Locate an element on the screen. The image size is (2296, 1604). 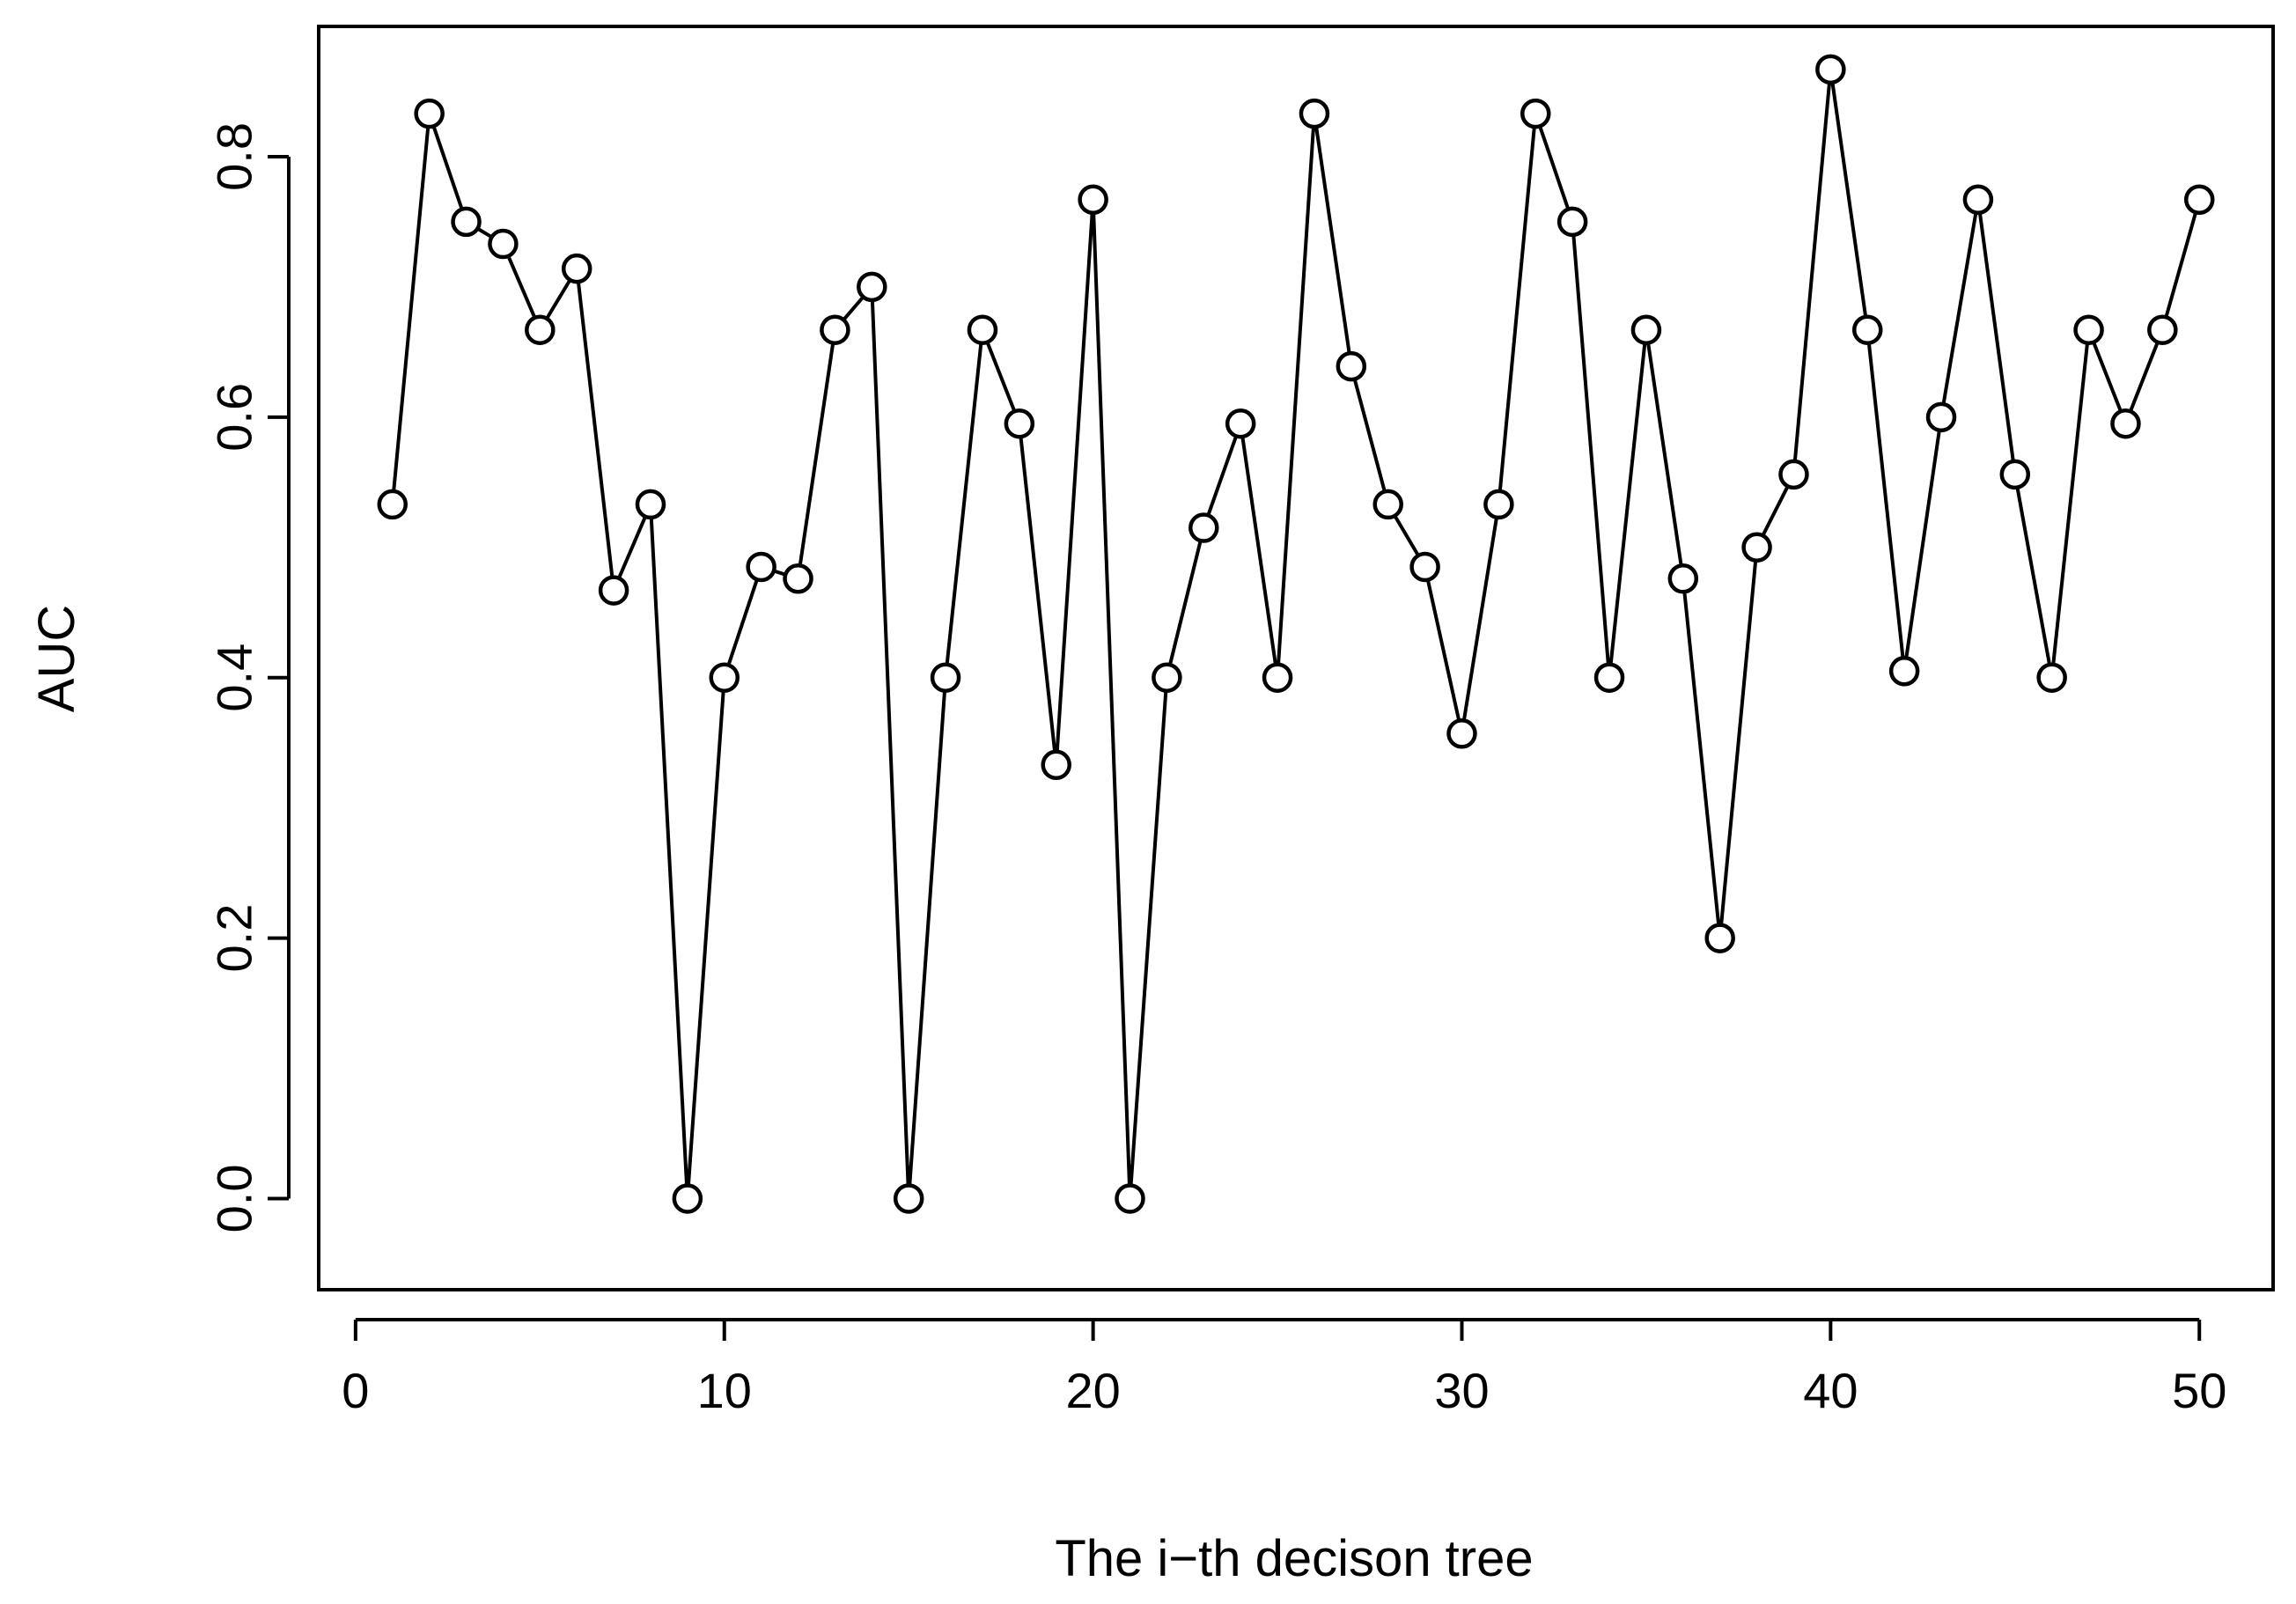
y-axis-label: AUC is located at coordinates (56, 658).